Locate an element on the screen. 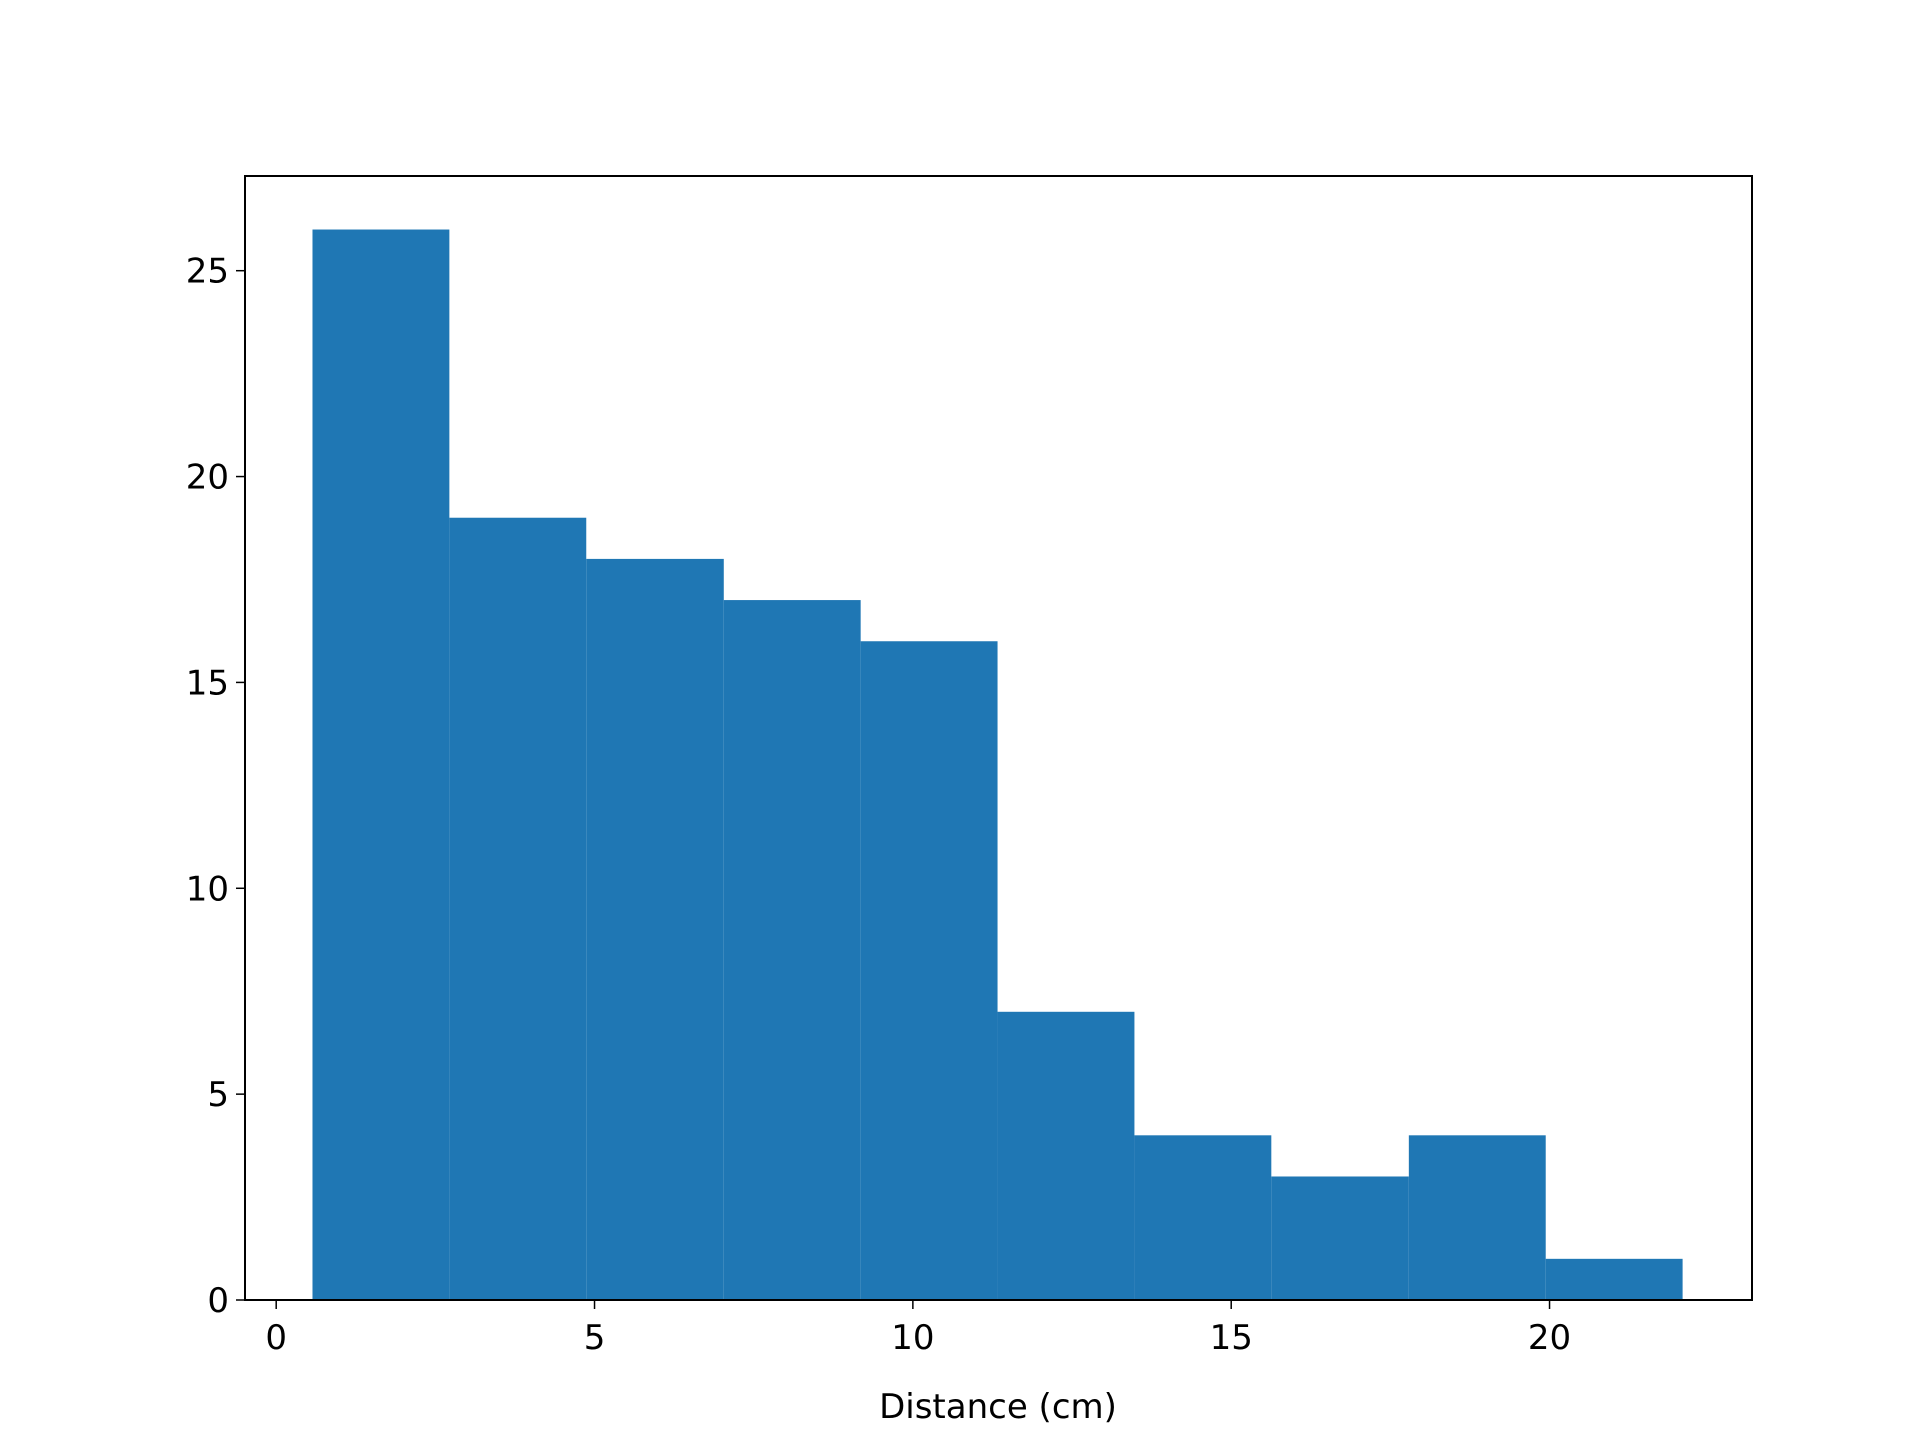 This screenshot has width=1920, height=1444. y-tick-label: 15 is located at coordinates (207, 683).